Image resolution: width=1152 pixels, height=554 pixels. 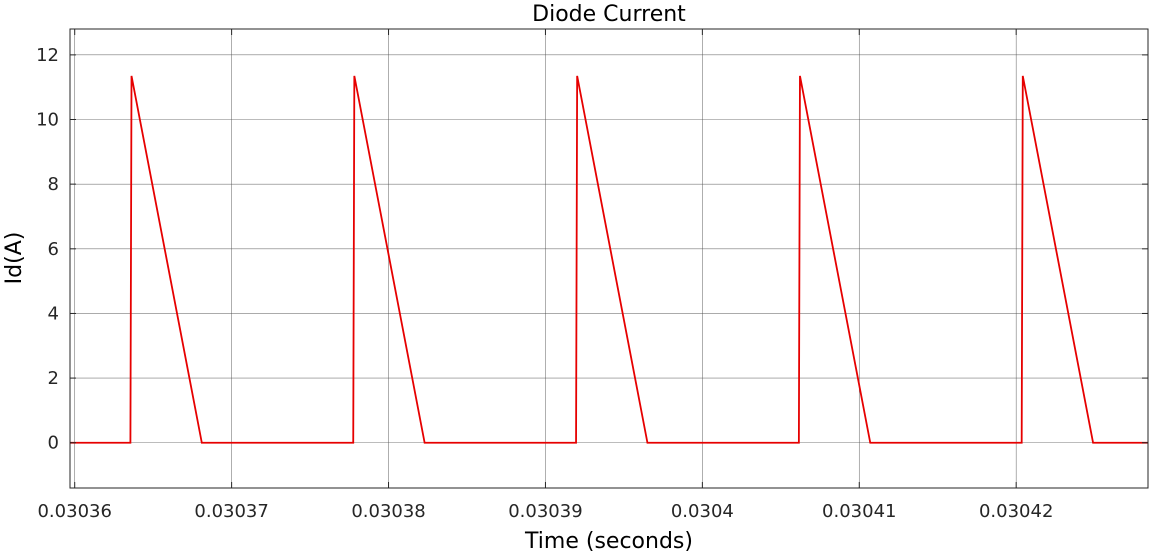 What do you see at coordinates (47, 55) in the screenshot?
I see `y-tick-label: 12` at bounding box center [47, 55].